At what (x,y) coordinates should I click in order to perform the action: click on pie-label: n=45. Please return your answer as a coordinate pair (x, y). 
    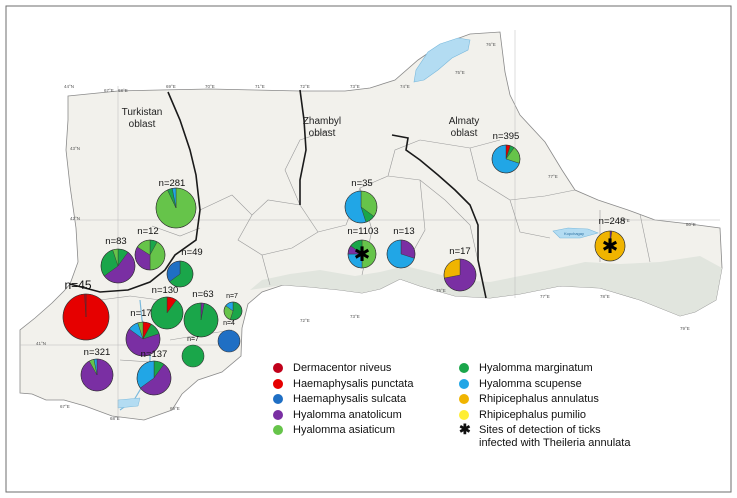
    Looking at the image, I should click on (77, 285).